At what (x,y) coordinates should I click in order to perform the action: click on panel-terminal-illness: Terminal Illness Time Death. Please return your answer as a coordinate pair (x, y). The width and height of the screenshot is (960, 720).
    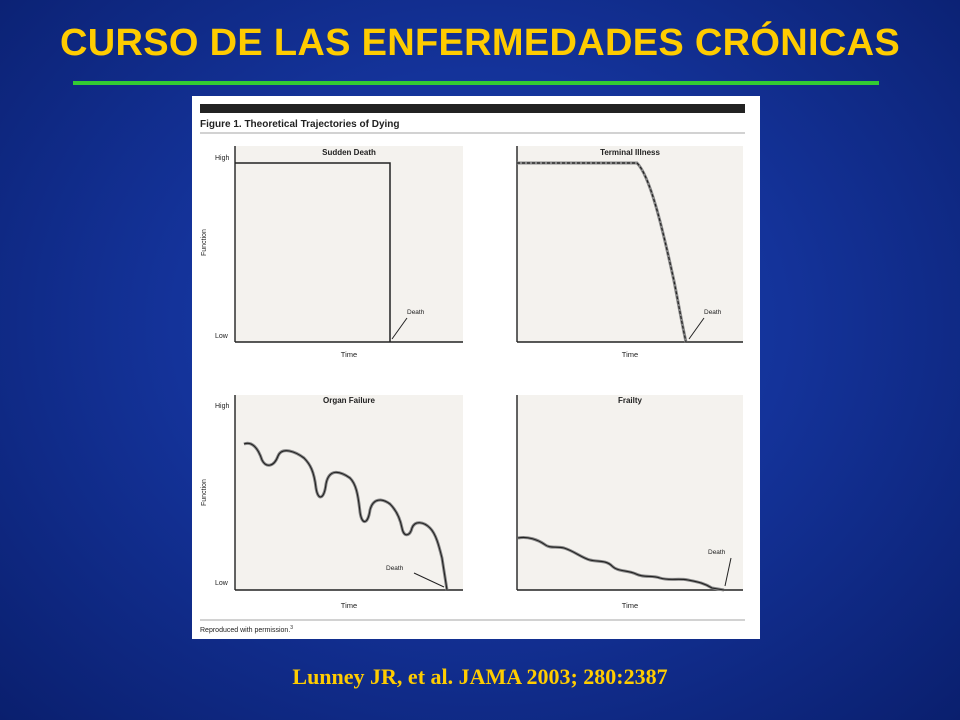
    Looking at the image, I should click on (629, 252).